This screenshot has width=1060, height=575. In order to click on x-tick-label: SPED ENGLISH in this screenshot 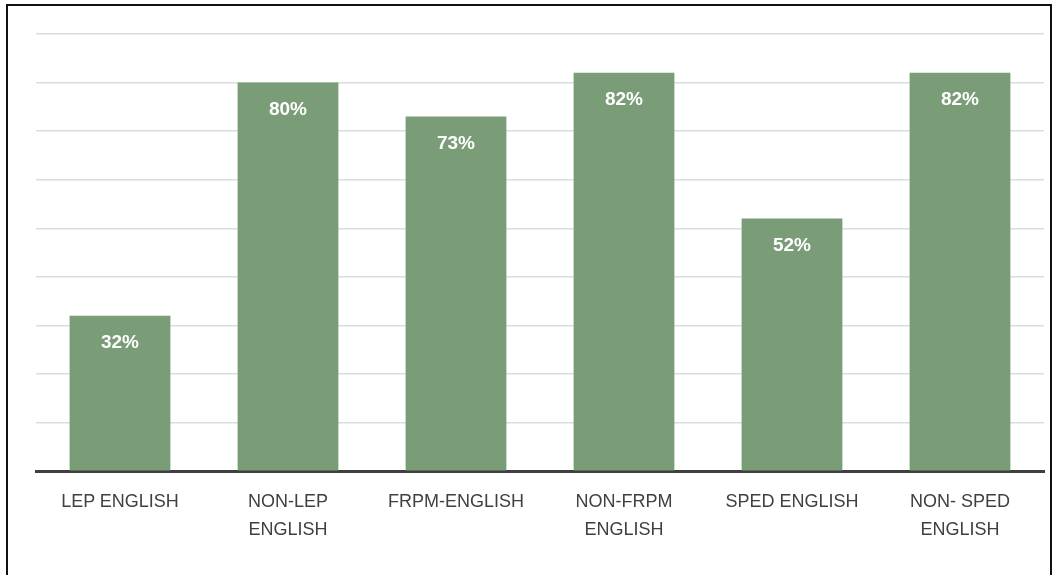, I will do `click(792, 501)`.